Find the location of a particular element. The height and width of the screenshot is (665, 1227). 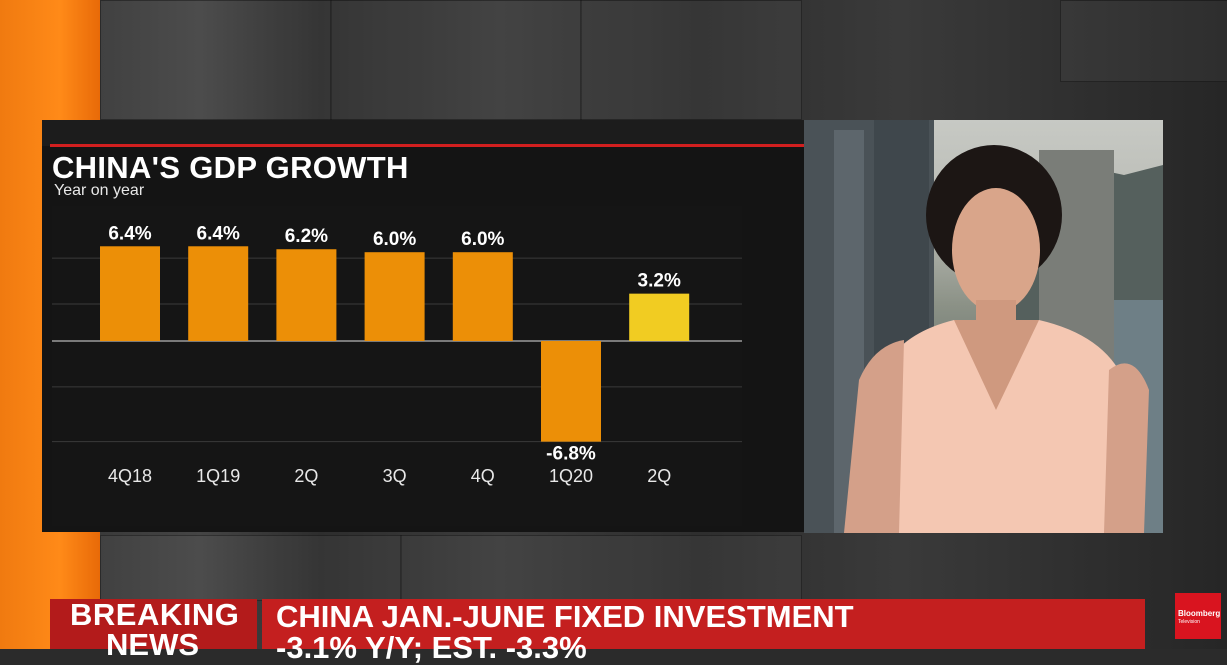

headline-line-2: -3.1% Y/Y; EST. -3.3% is located at coordinates (431, 647).